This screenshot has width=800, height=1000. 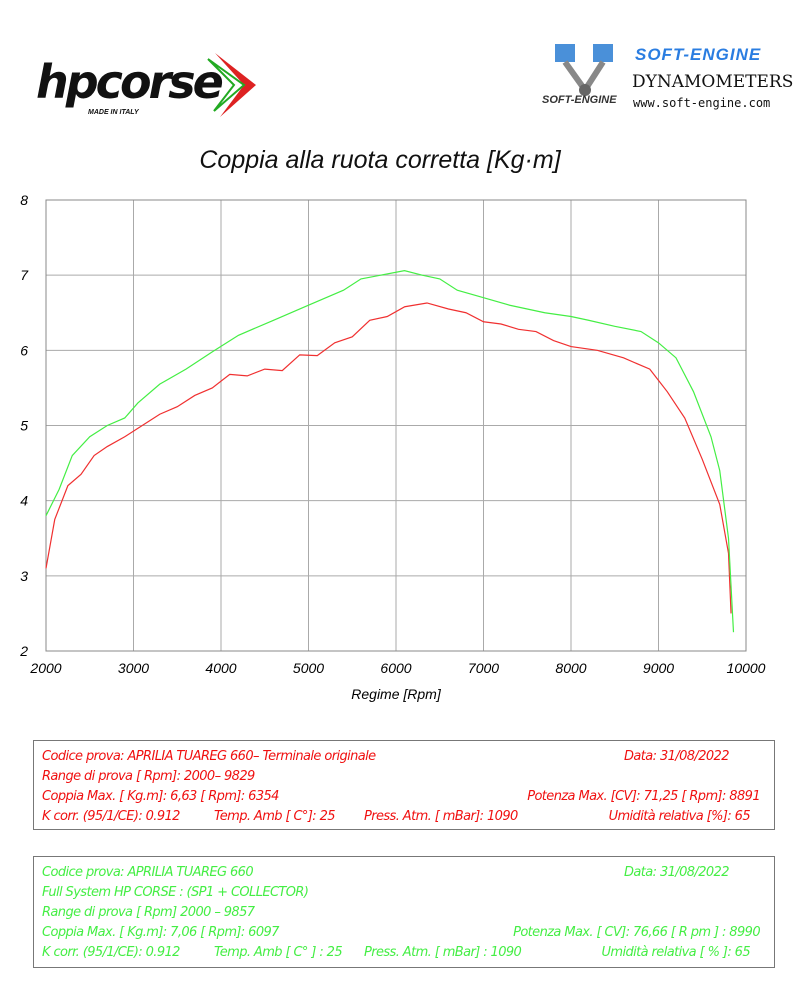 I want to click on x-axis-label: Regime [Rpm], so click(x=396, y=694).